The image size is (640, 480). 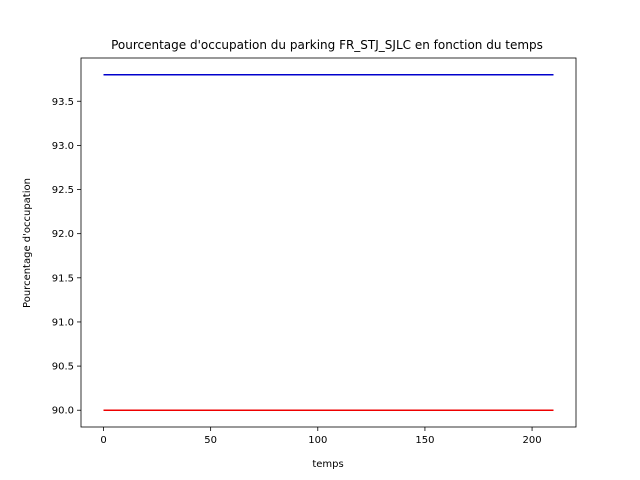 I want to click on x-axis: 0 50 100 150 200, so click(x=321, y=436).